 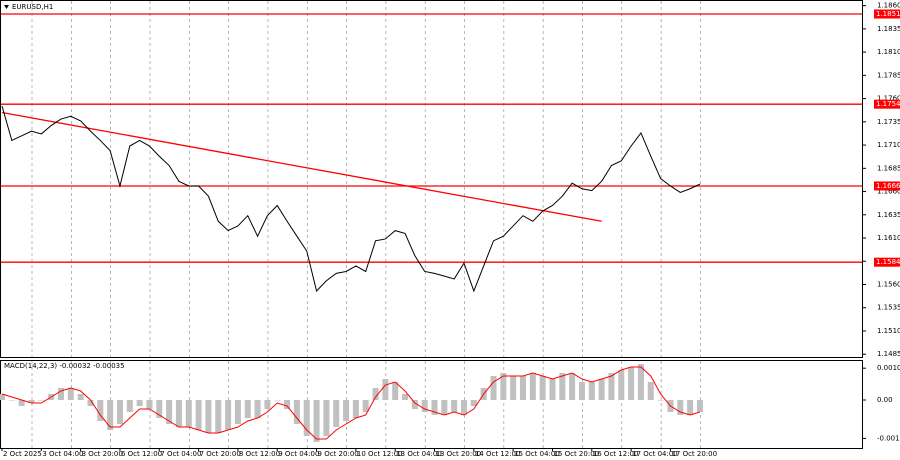 What do you see at coordinates (338, 454) in the screenshot?
I see `x-tick-label: 9 Oct 20:00` at bounding box center [338, 454].